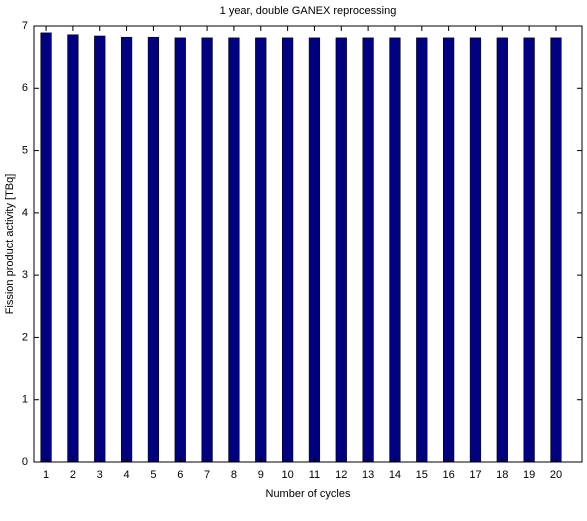 The image size is (587, 521). Describe the element at coordinates (422, 475) in the screenshot. I see `x-tick-label: 15` at that location.